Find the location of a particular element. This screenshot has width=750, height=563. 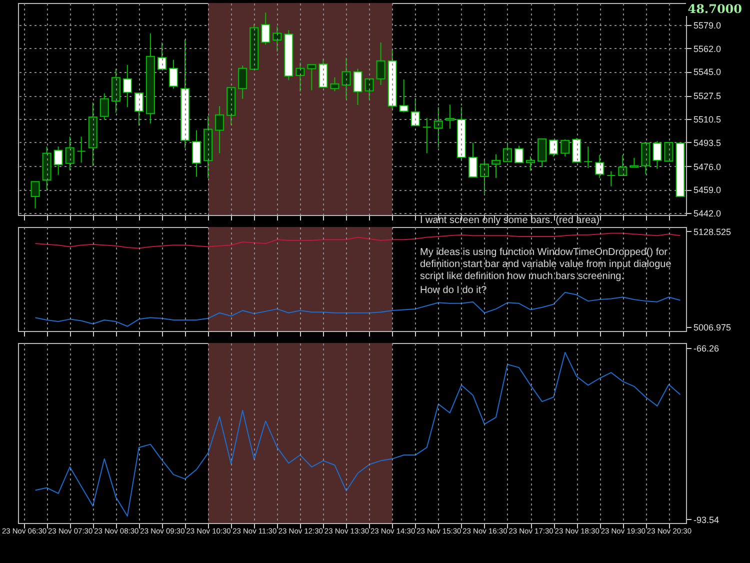

text: 48.7000 is located at coordinates (715, 9).